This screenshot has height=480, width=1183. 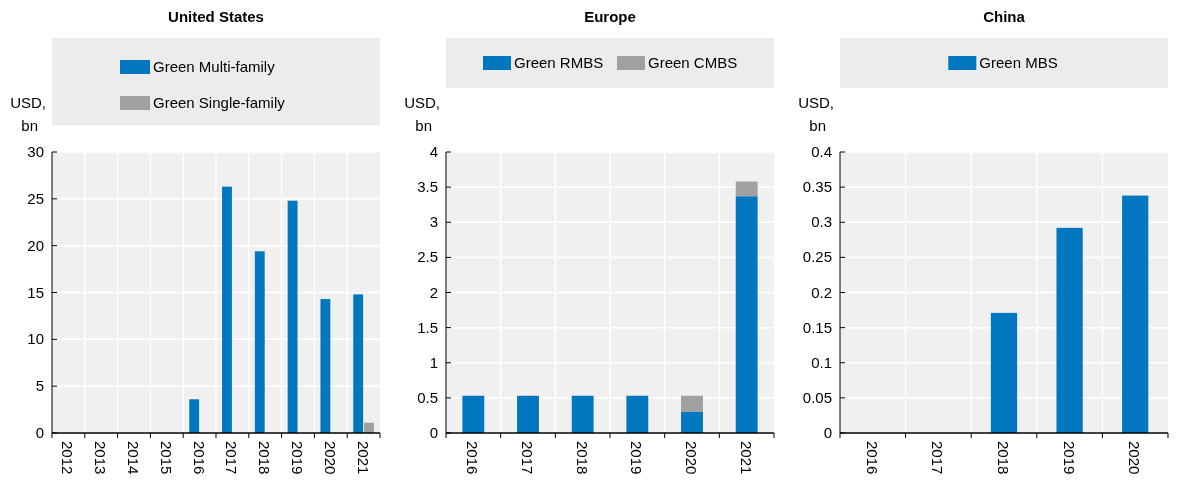 I want to click on y-tick-label: 0.25, so click(x=817, y=257).